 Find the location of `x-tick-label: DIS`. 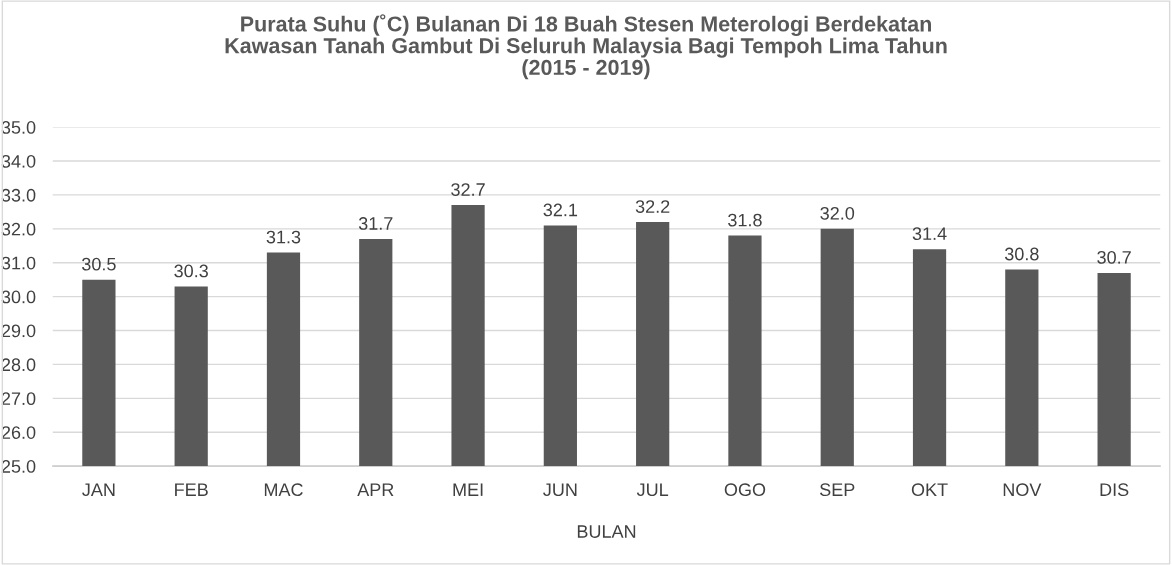

x-tick-label: DIS is located at coordinates (1114, 490).